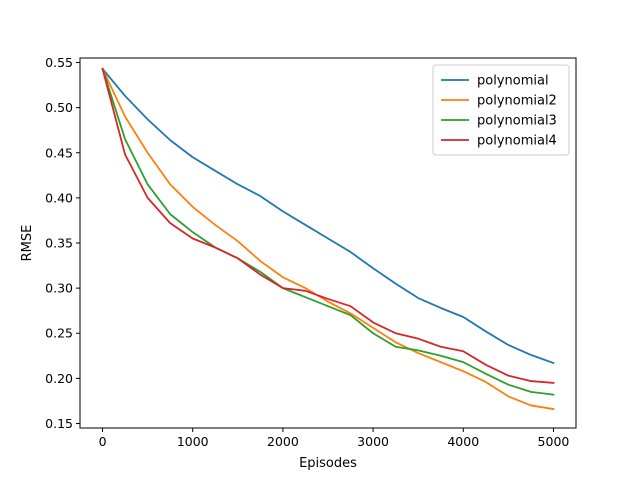 This screenshot has height=480, width=640. I want to click on y-tick-label: 0.25, so click(59, 333).